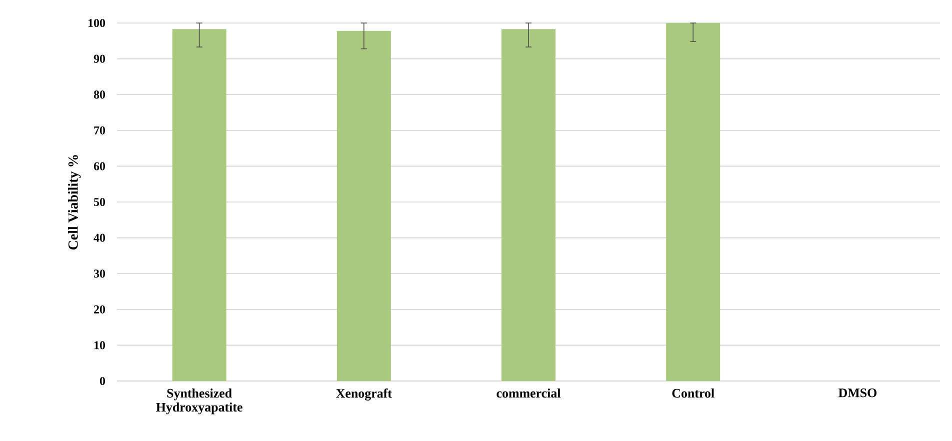  Describe the element at coordinates (100, 94) in the screenshot. I see `y-tick-label: 80` at that location.